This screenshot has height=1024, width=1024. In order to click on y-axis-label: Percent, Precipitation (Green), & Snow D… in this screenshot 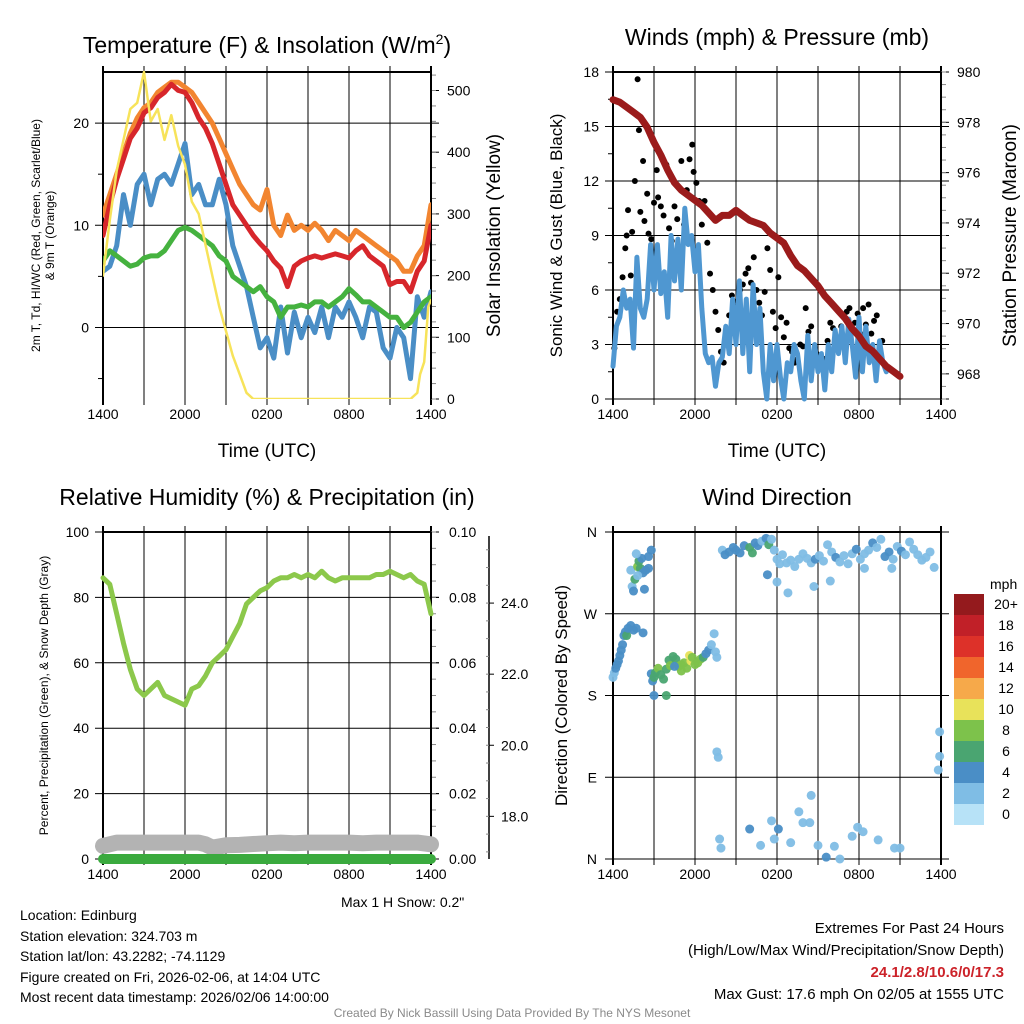, I will do `click(44, 695)`.